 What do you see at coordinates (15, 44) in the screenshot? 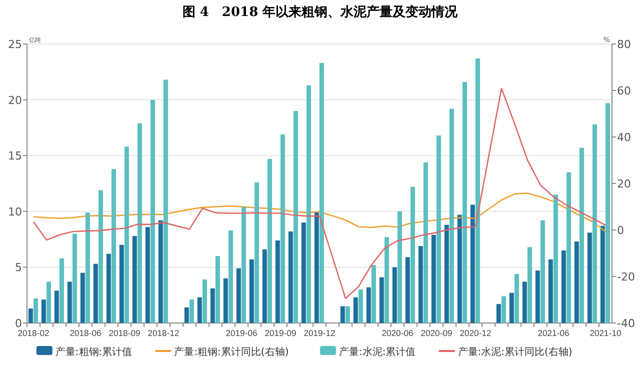
I see `y-tick-label: 25` at bounding box center [15, 44].